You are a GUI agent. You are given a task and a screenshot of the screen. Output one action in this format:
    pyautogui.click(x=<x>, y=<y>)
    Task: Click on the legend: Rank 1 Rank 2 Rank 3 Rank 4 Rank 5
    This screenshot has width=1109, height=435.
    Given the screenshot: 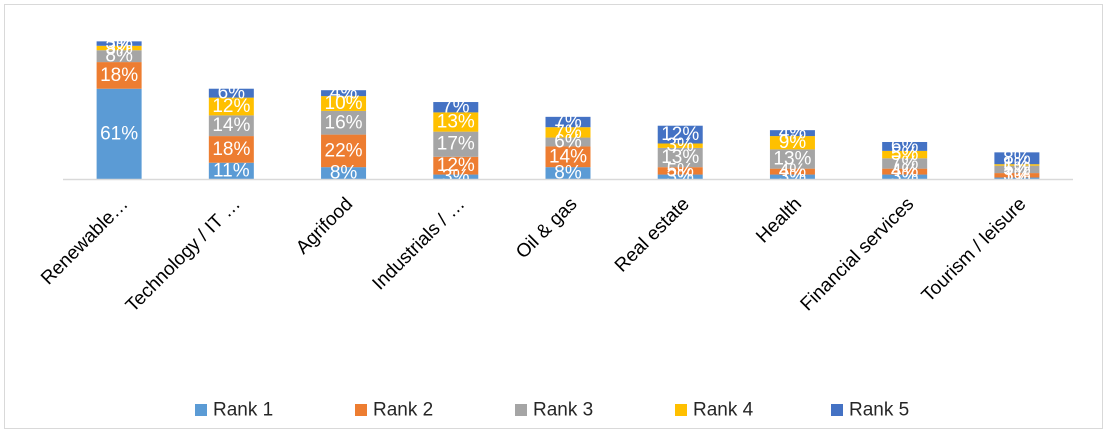 What is the action you would take?
    pyautogui.click(x=552, y=410)
    